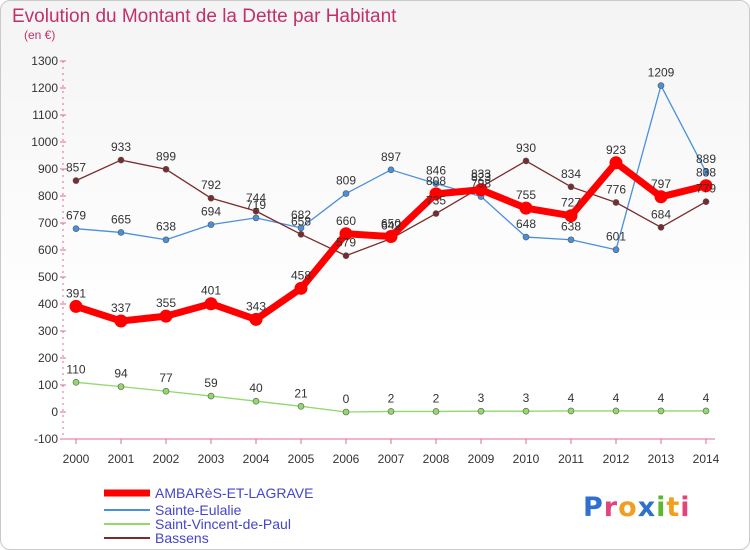 This screenshot has width=750, height=550. I want to click on data-label: 755, so click(526, 195).